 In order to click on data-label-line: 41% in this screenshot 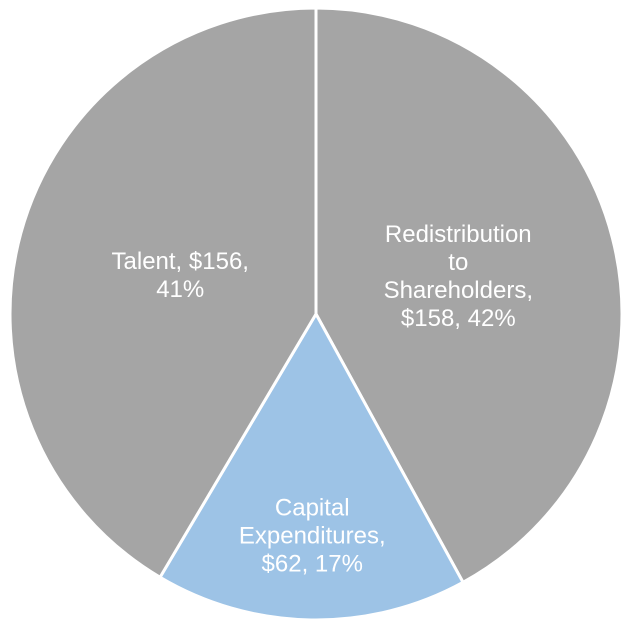, I will do `click(180, 289)`.